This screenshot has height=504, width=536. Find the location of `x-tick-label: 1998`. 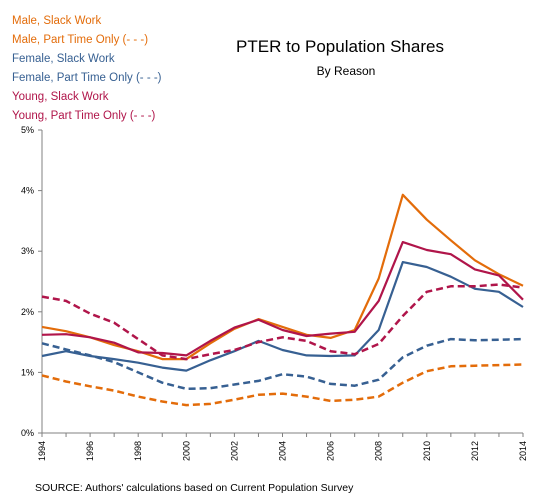

x-tick-label: 1998 is located at coordinates (138, 451).